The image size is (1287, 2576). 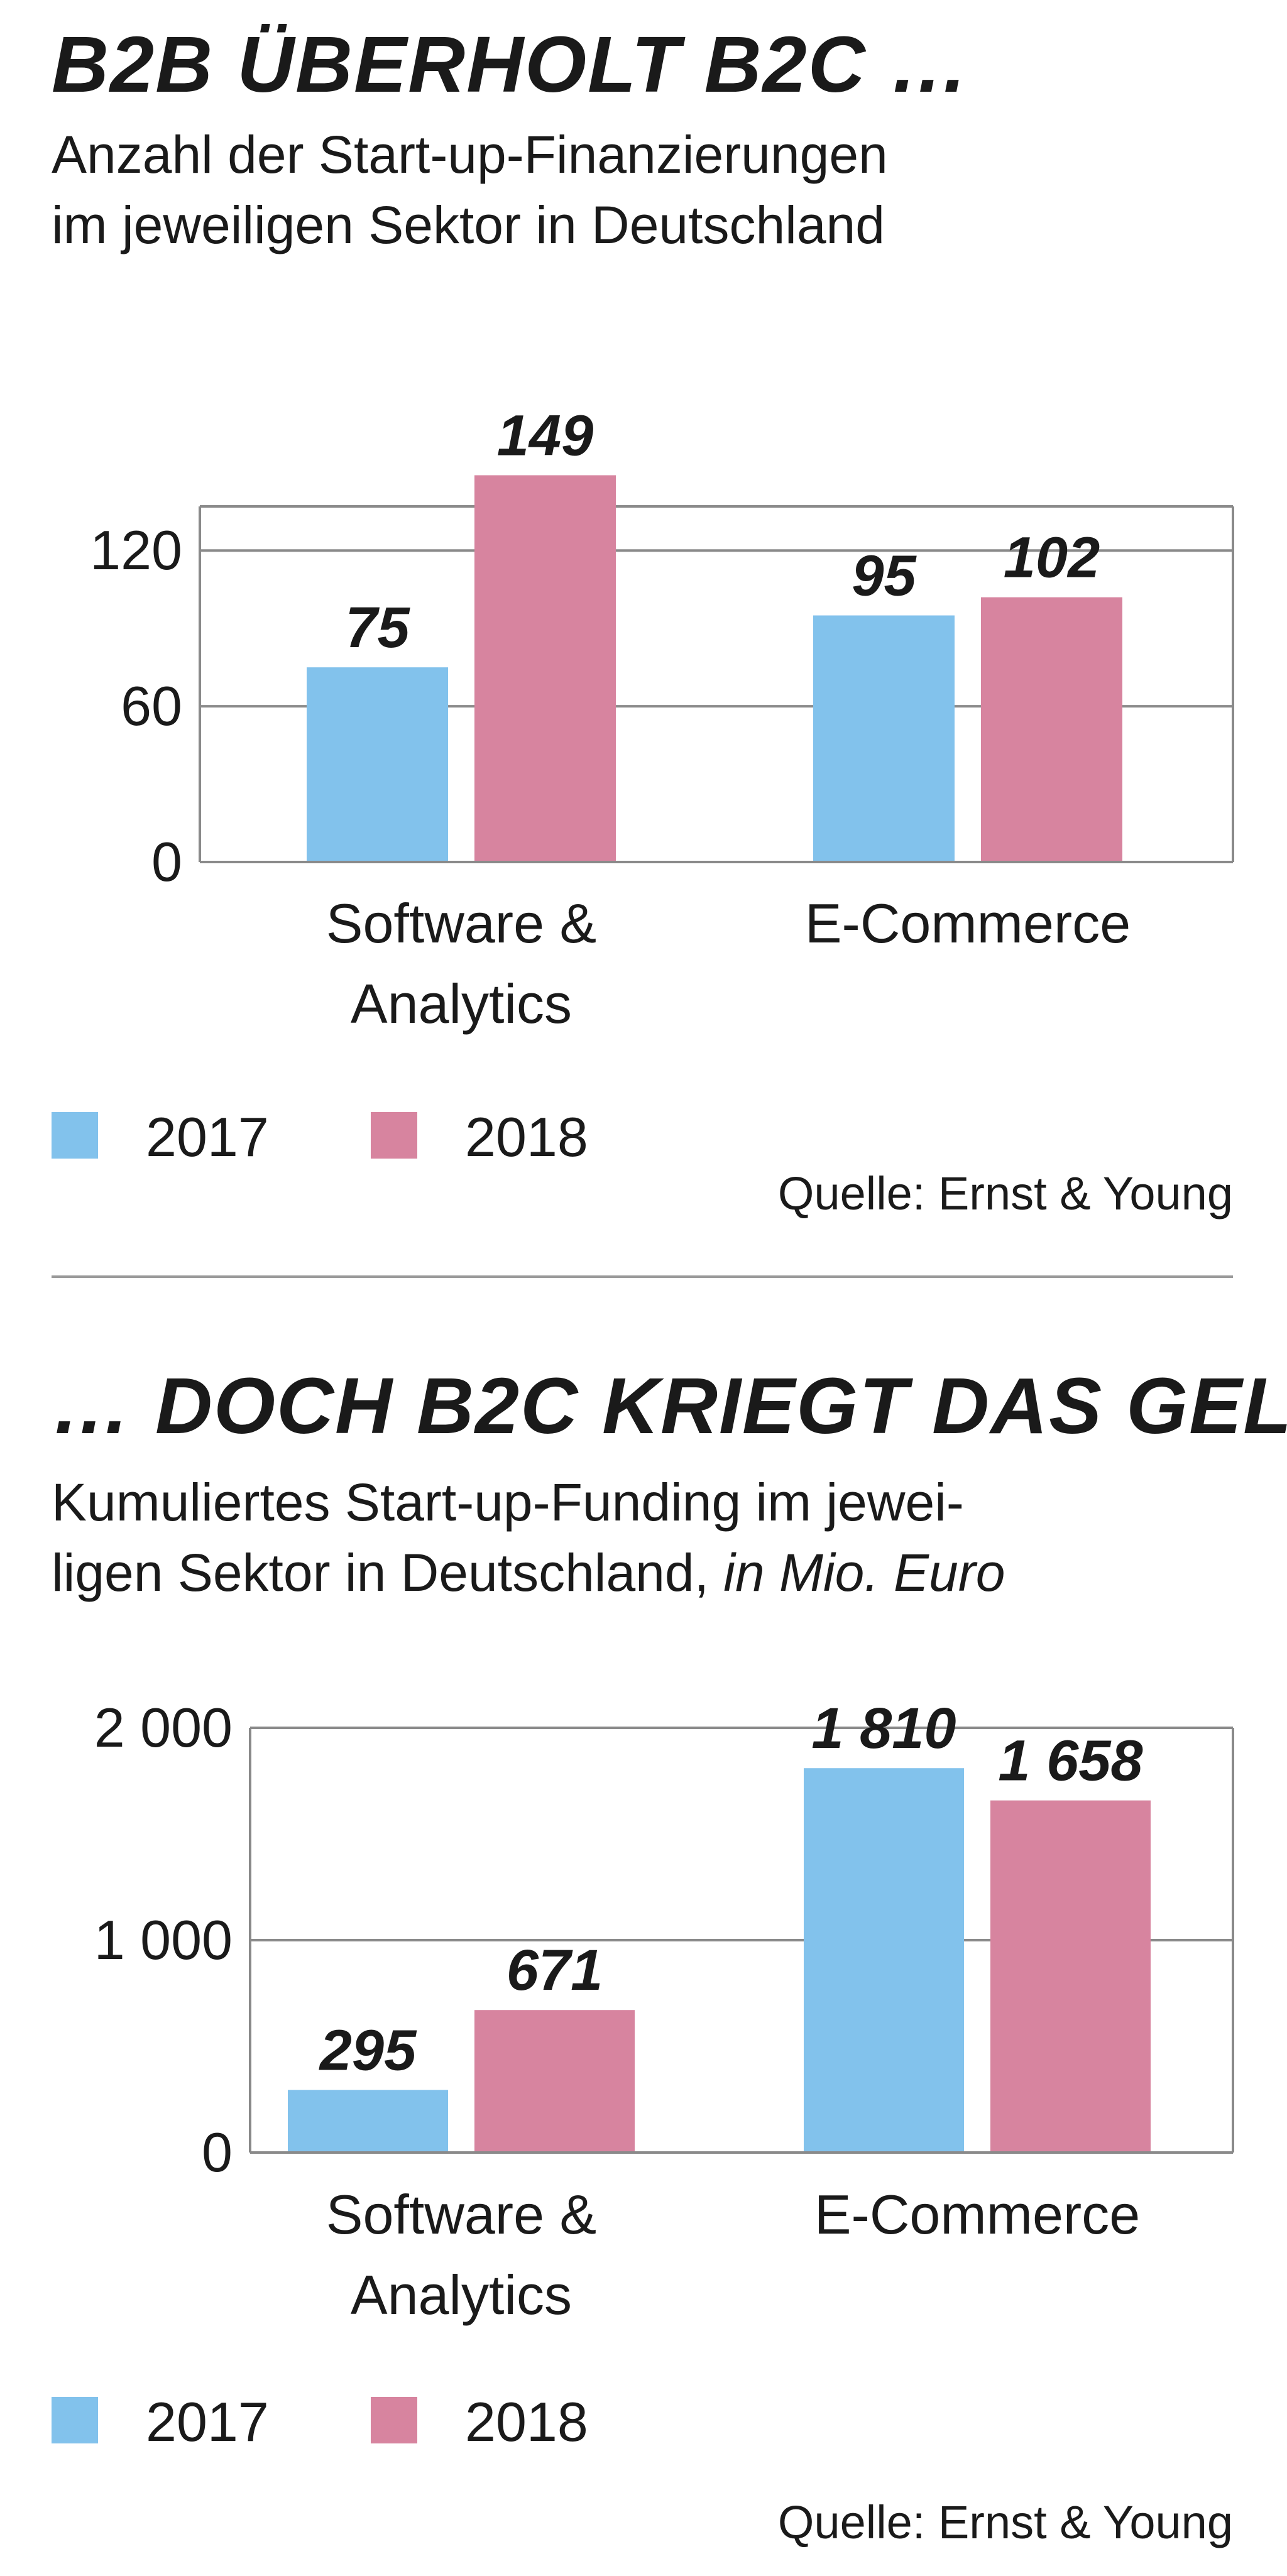 What do you see at coordinates (884, 576) in the screenshot?
I see `bar-value-label: 95` at bounding box center [884, 576].